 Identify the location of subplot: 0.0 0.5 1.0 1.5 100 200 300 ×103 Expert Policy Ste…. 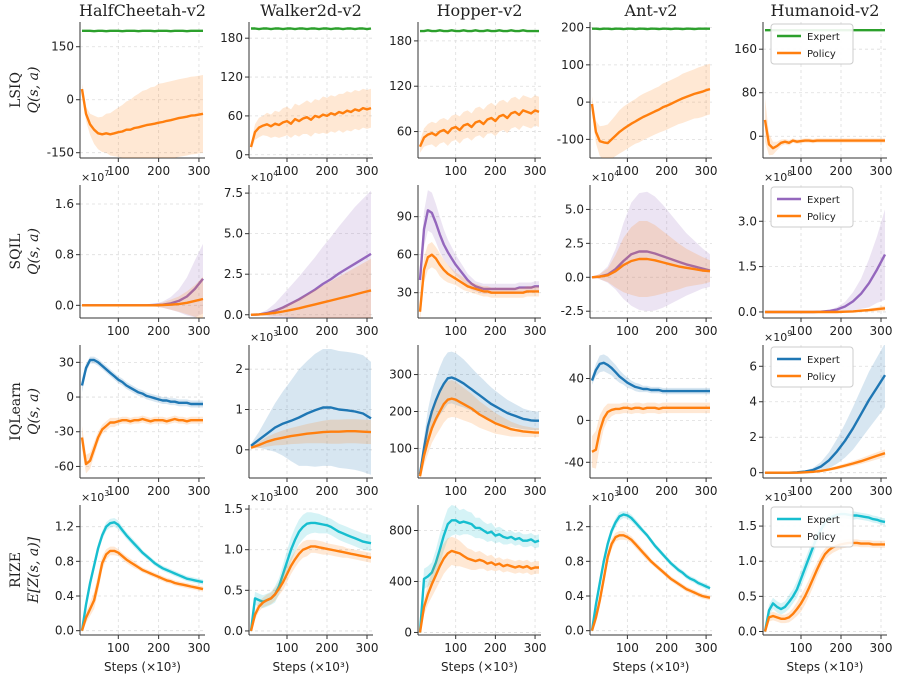
(815, 581).